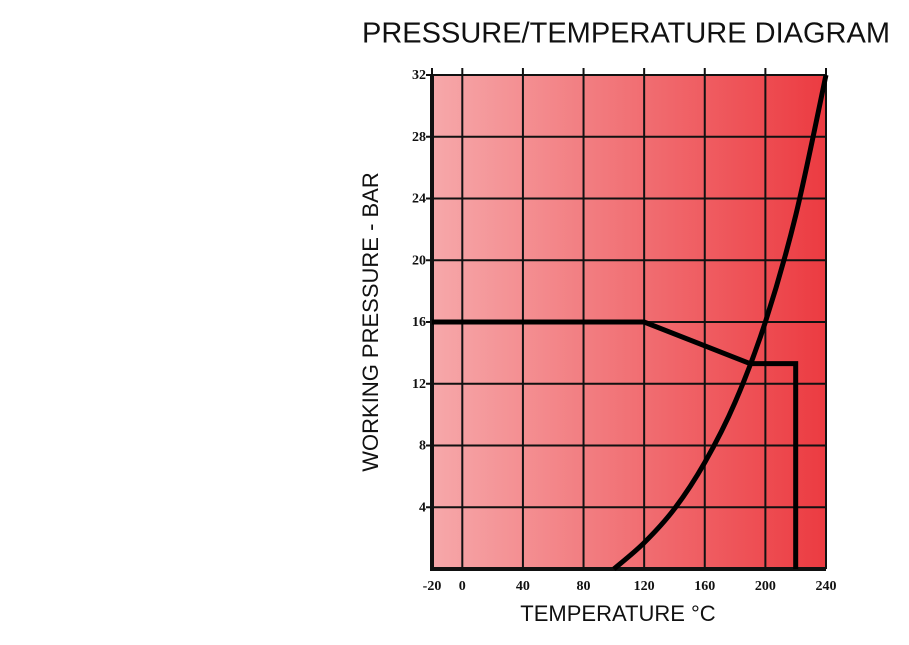 The image size is (909, 645). Describe the element at coordinates (419, 137) in the screenshot. I see `y-tick-label: 28` at that location.